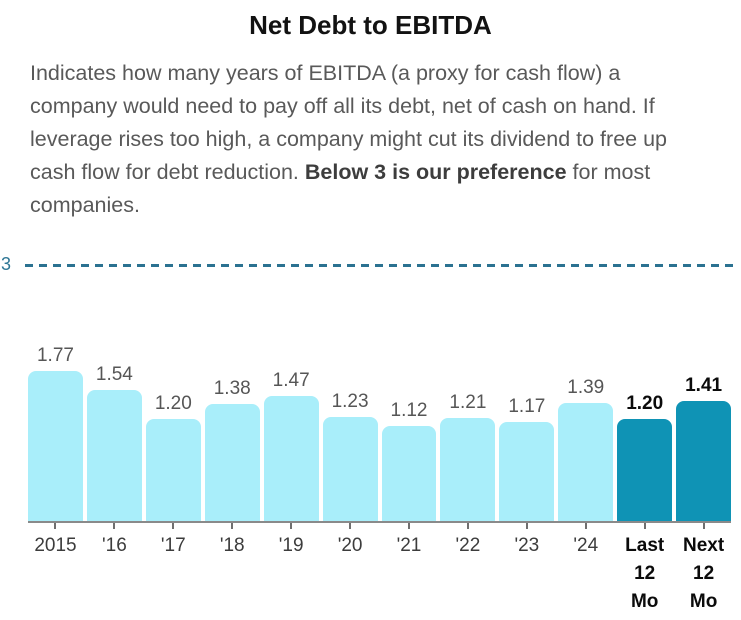  Describe the element at coordinates (370, 25) in the screenshot. I see `page-title: Net Debt to EBITDA` at that location.